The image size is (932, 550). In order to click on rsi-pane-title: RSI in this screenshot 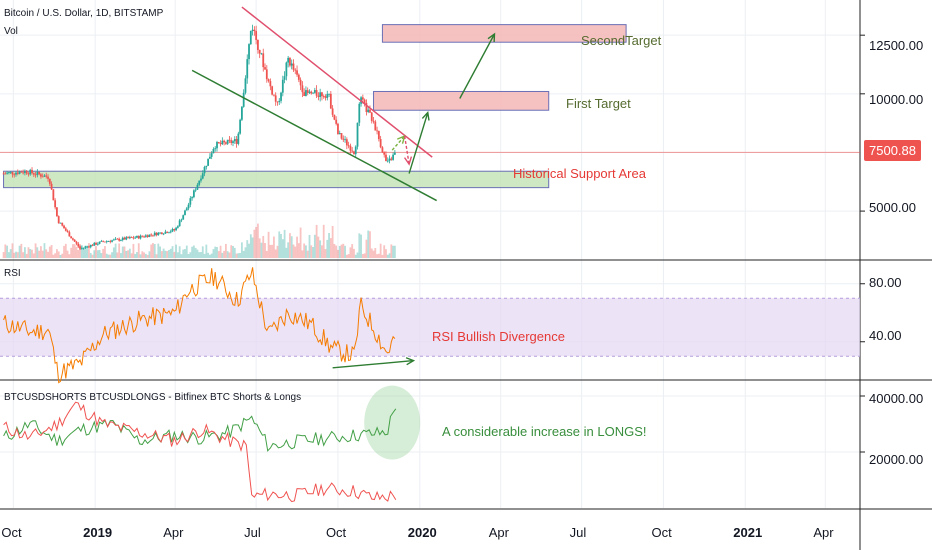, I will do `click(12, 273)`.